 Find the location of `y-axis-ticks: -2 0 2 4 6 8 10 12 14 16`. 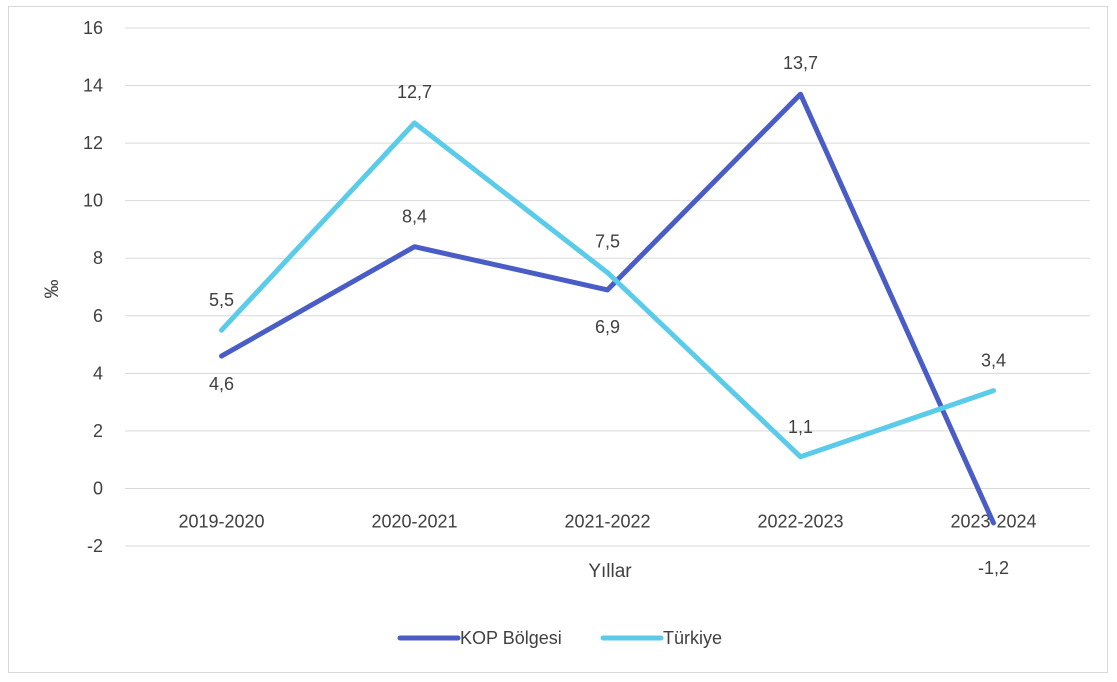

y-axis-ticks: -2 0 2 4 6 8 10 12 14 16 is located at coordinates (93, 287).